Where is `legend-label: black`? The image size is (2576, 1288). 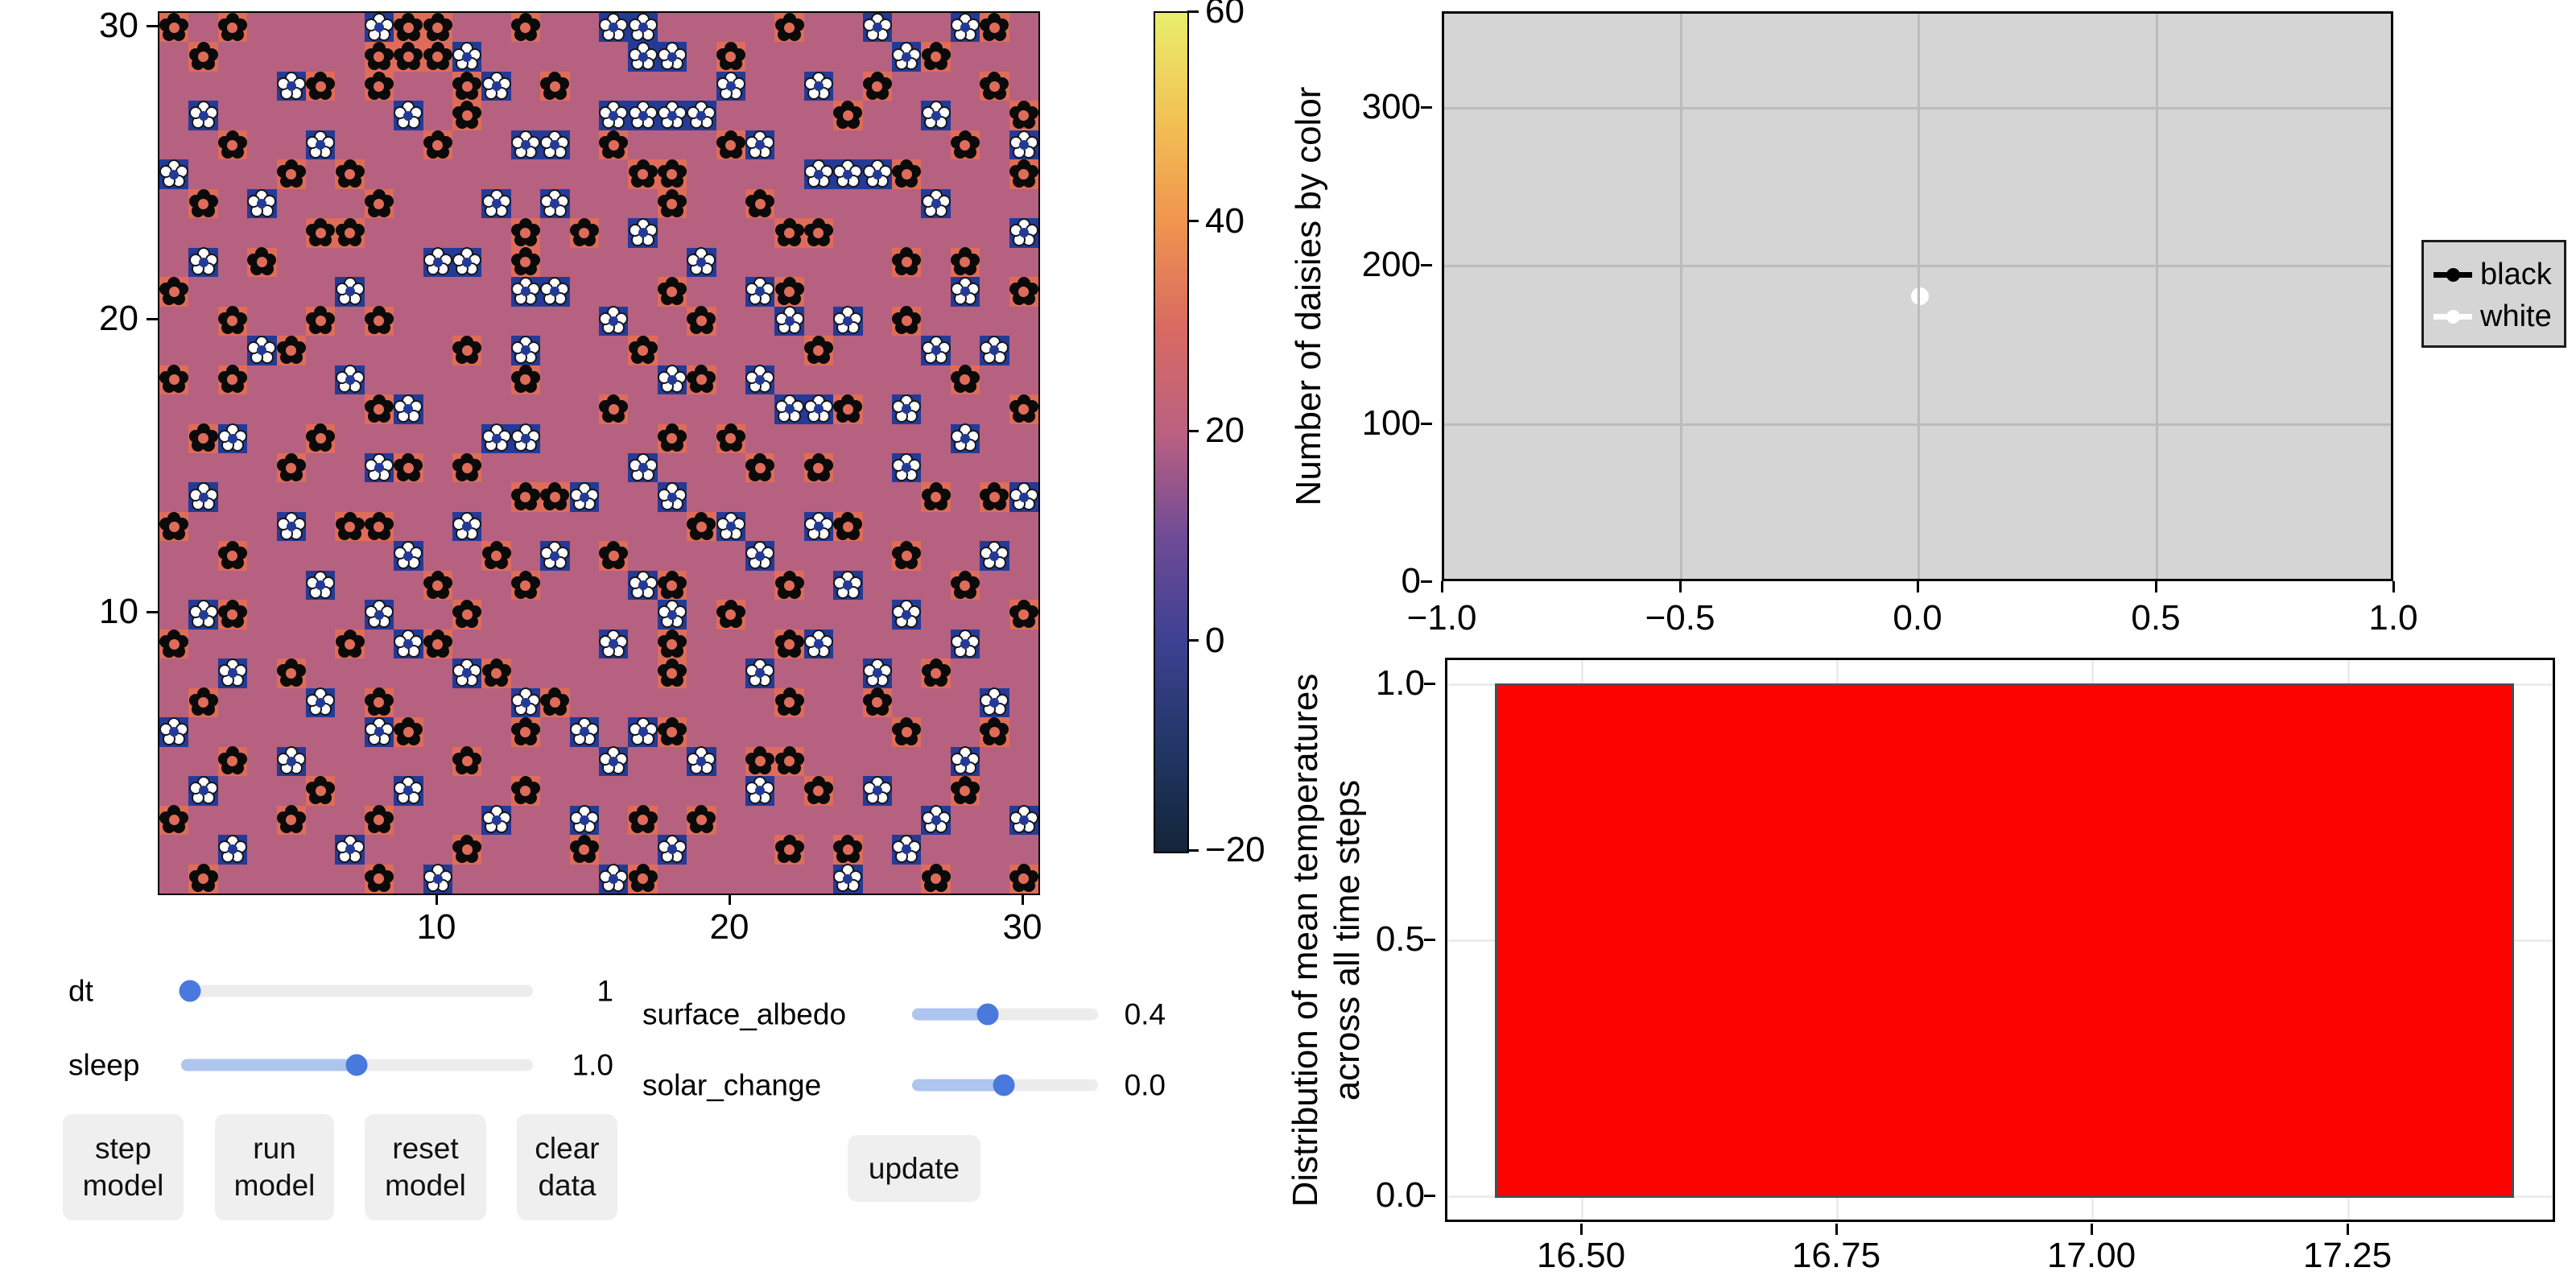
legend-label: black is located at coordinates (2516, 274).